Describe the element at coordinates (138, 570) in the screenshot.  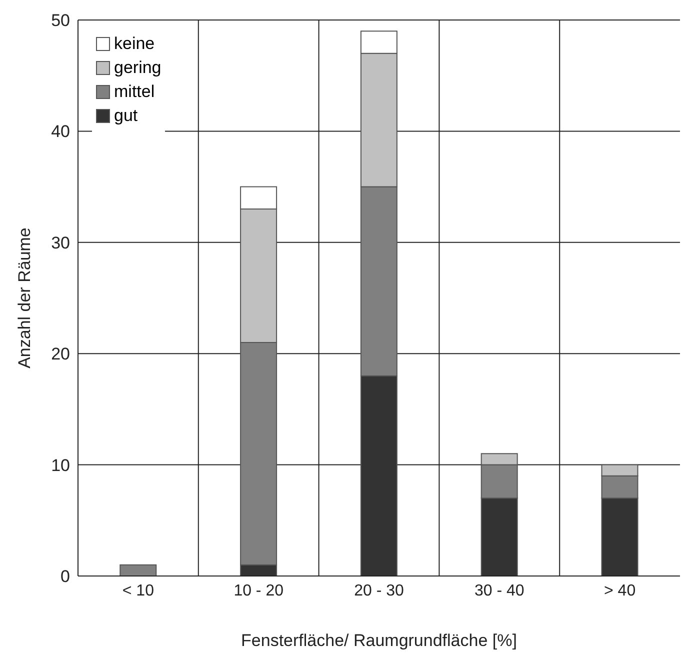
I see `bar` at that location.